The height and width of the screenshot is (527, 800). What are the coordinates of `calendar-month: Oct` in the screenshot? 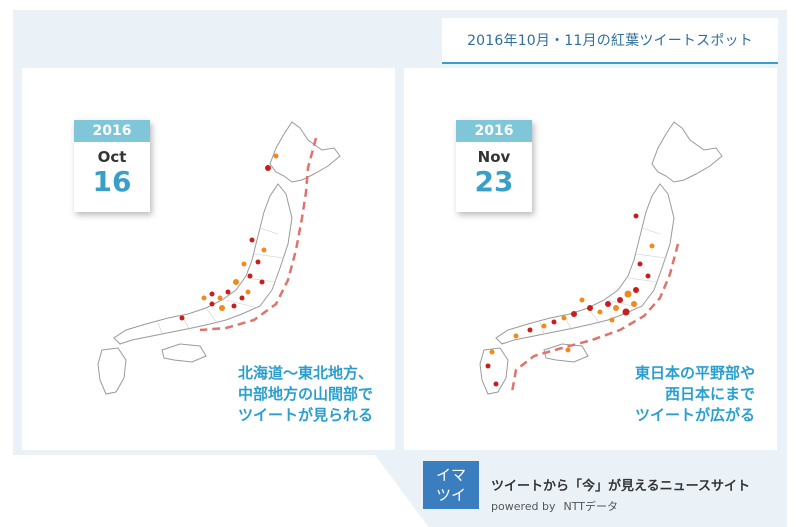 It's located at (112, 157).